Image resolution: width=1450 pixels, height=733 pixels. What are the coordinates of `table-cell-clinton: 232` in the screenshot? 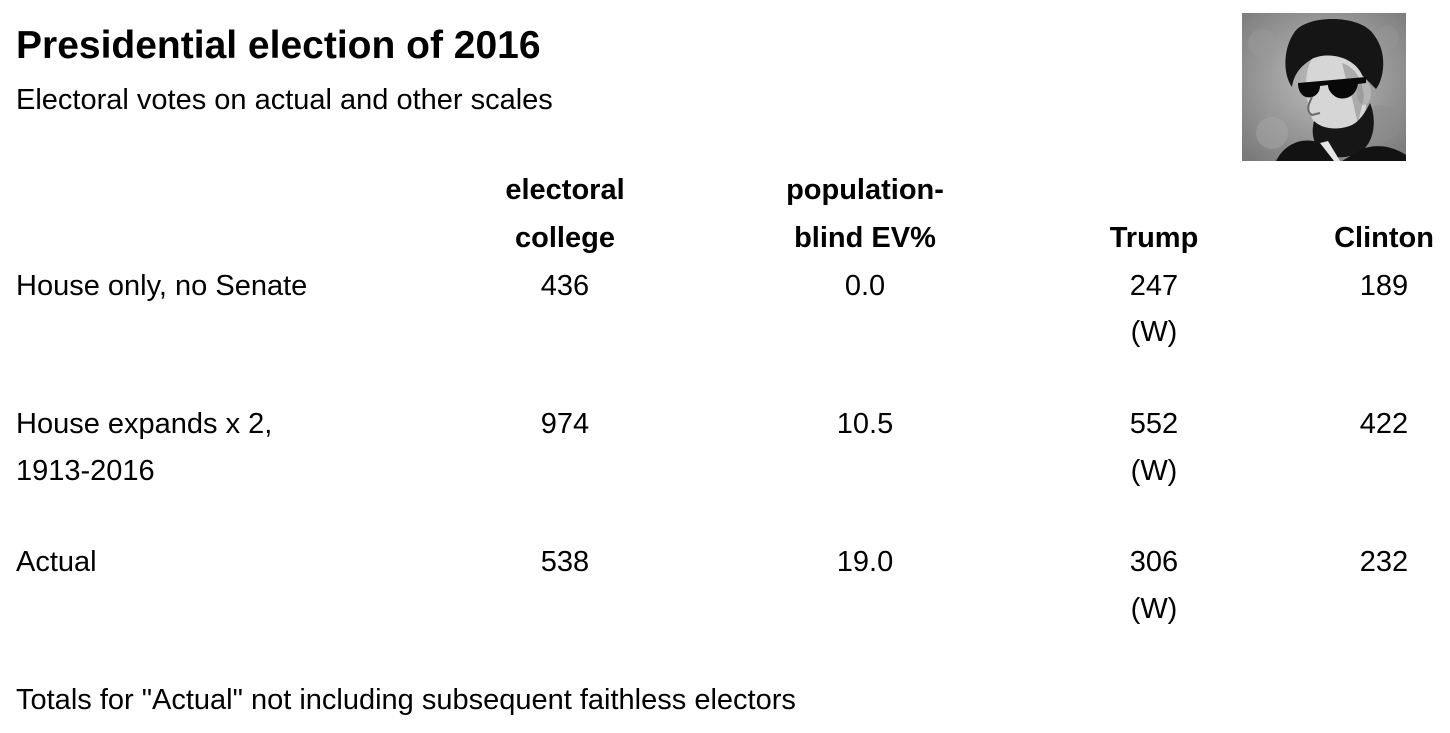 It's located at (1384, 562).